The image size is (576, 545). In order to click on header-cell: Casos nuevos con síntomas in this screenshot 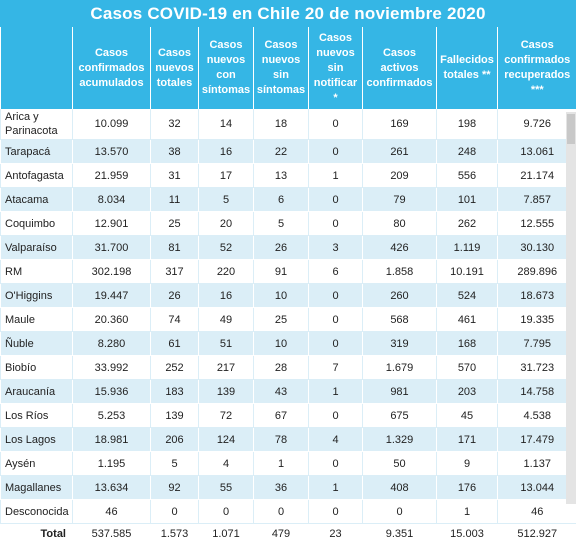, I will do `click(226, 68)`.